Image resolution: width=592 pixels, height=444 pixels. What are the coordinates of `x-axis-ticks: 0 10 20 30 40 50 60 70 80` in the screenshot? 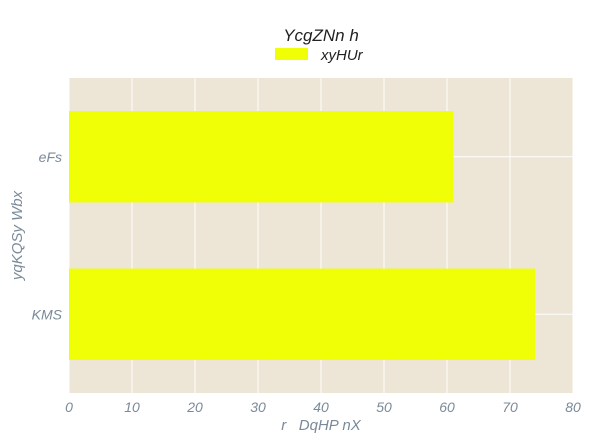 It's located at (323, 407).